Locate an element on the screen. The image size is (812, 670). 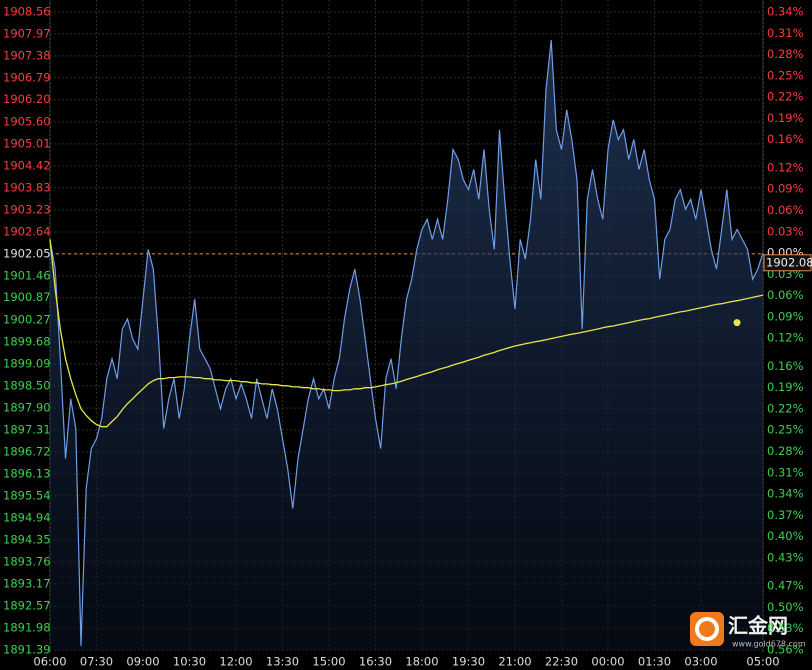
x-tick-label: 01:30 is located at coordinates (654, 662).